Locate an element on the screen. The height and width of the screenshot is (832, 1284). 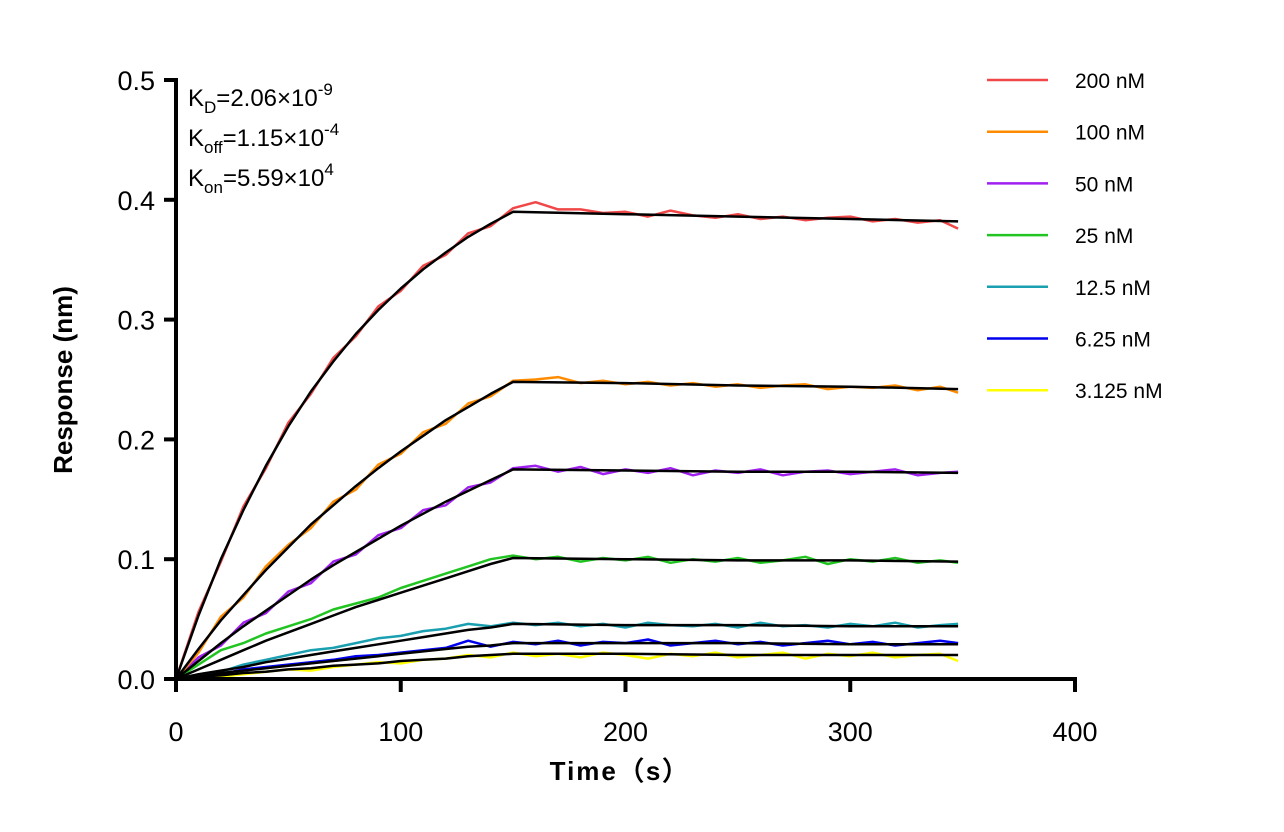
fit-line-25-nM is located at coordinates (567, 618).